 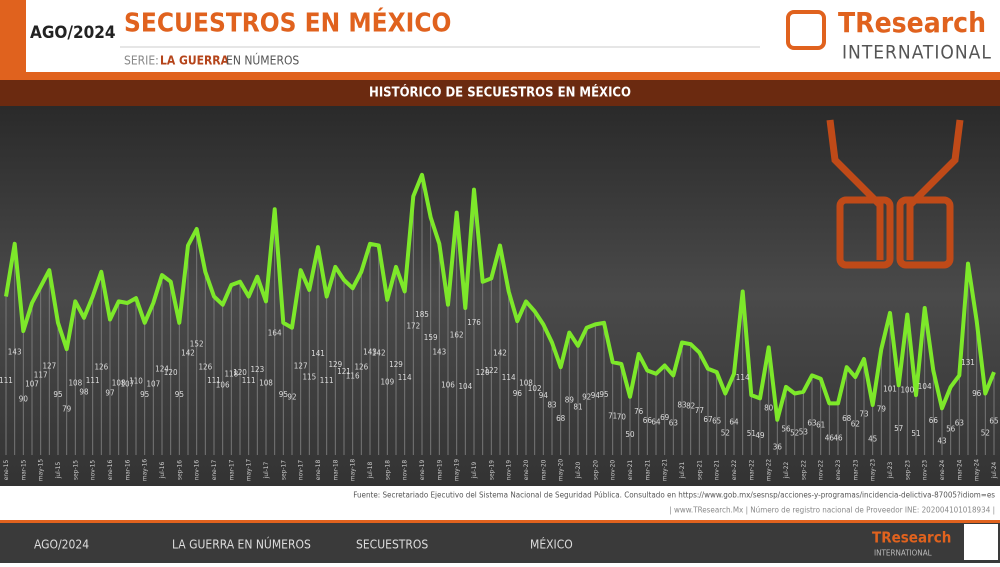 I want to click on data-label: 92, so click(x=291, y=397).